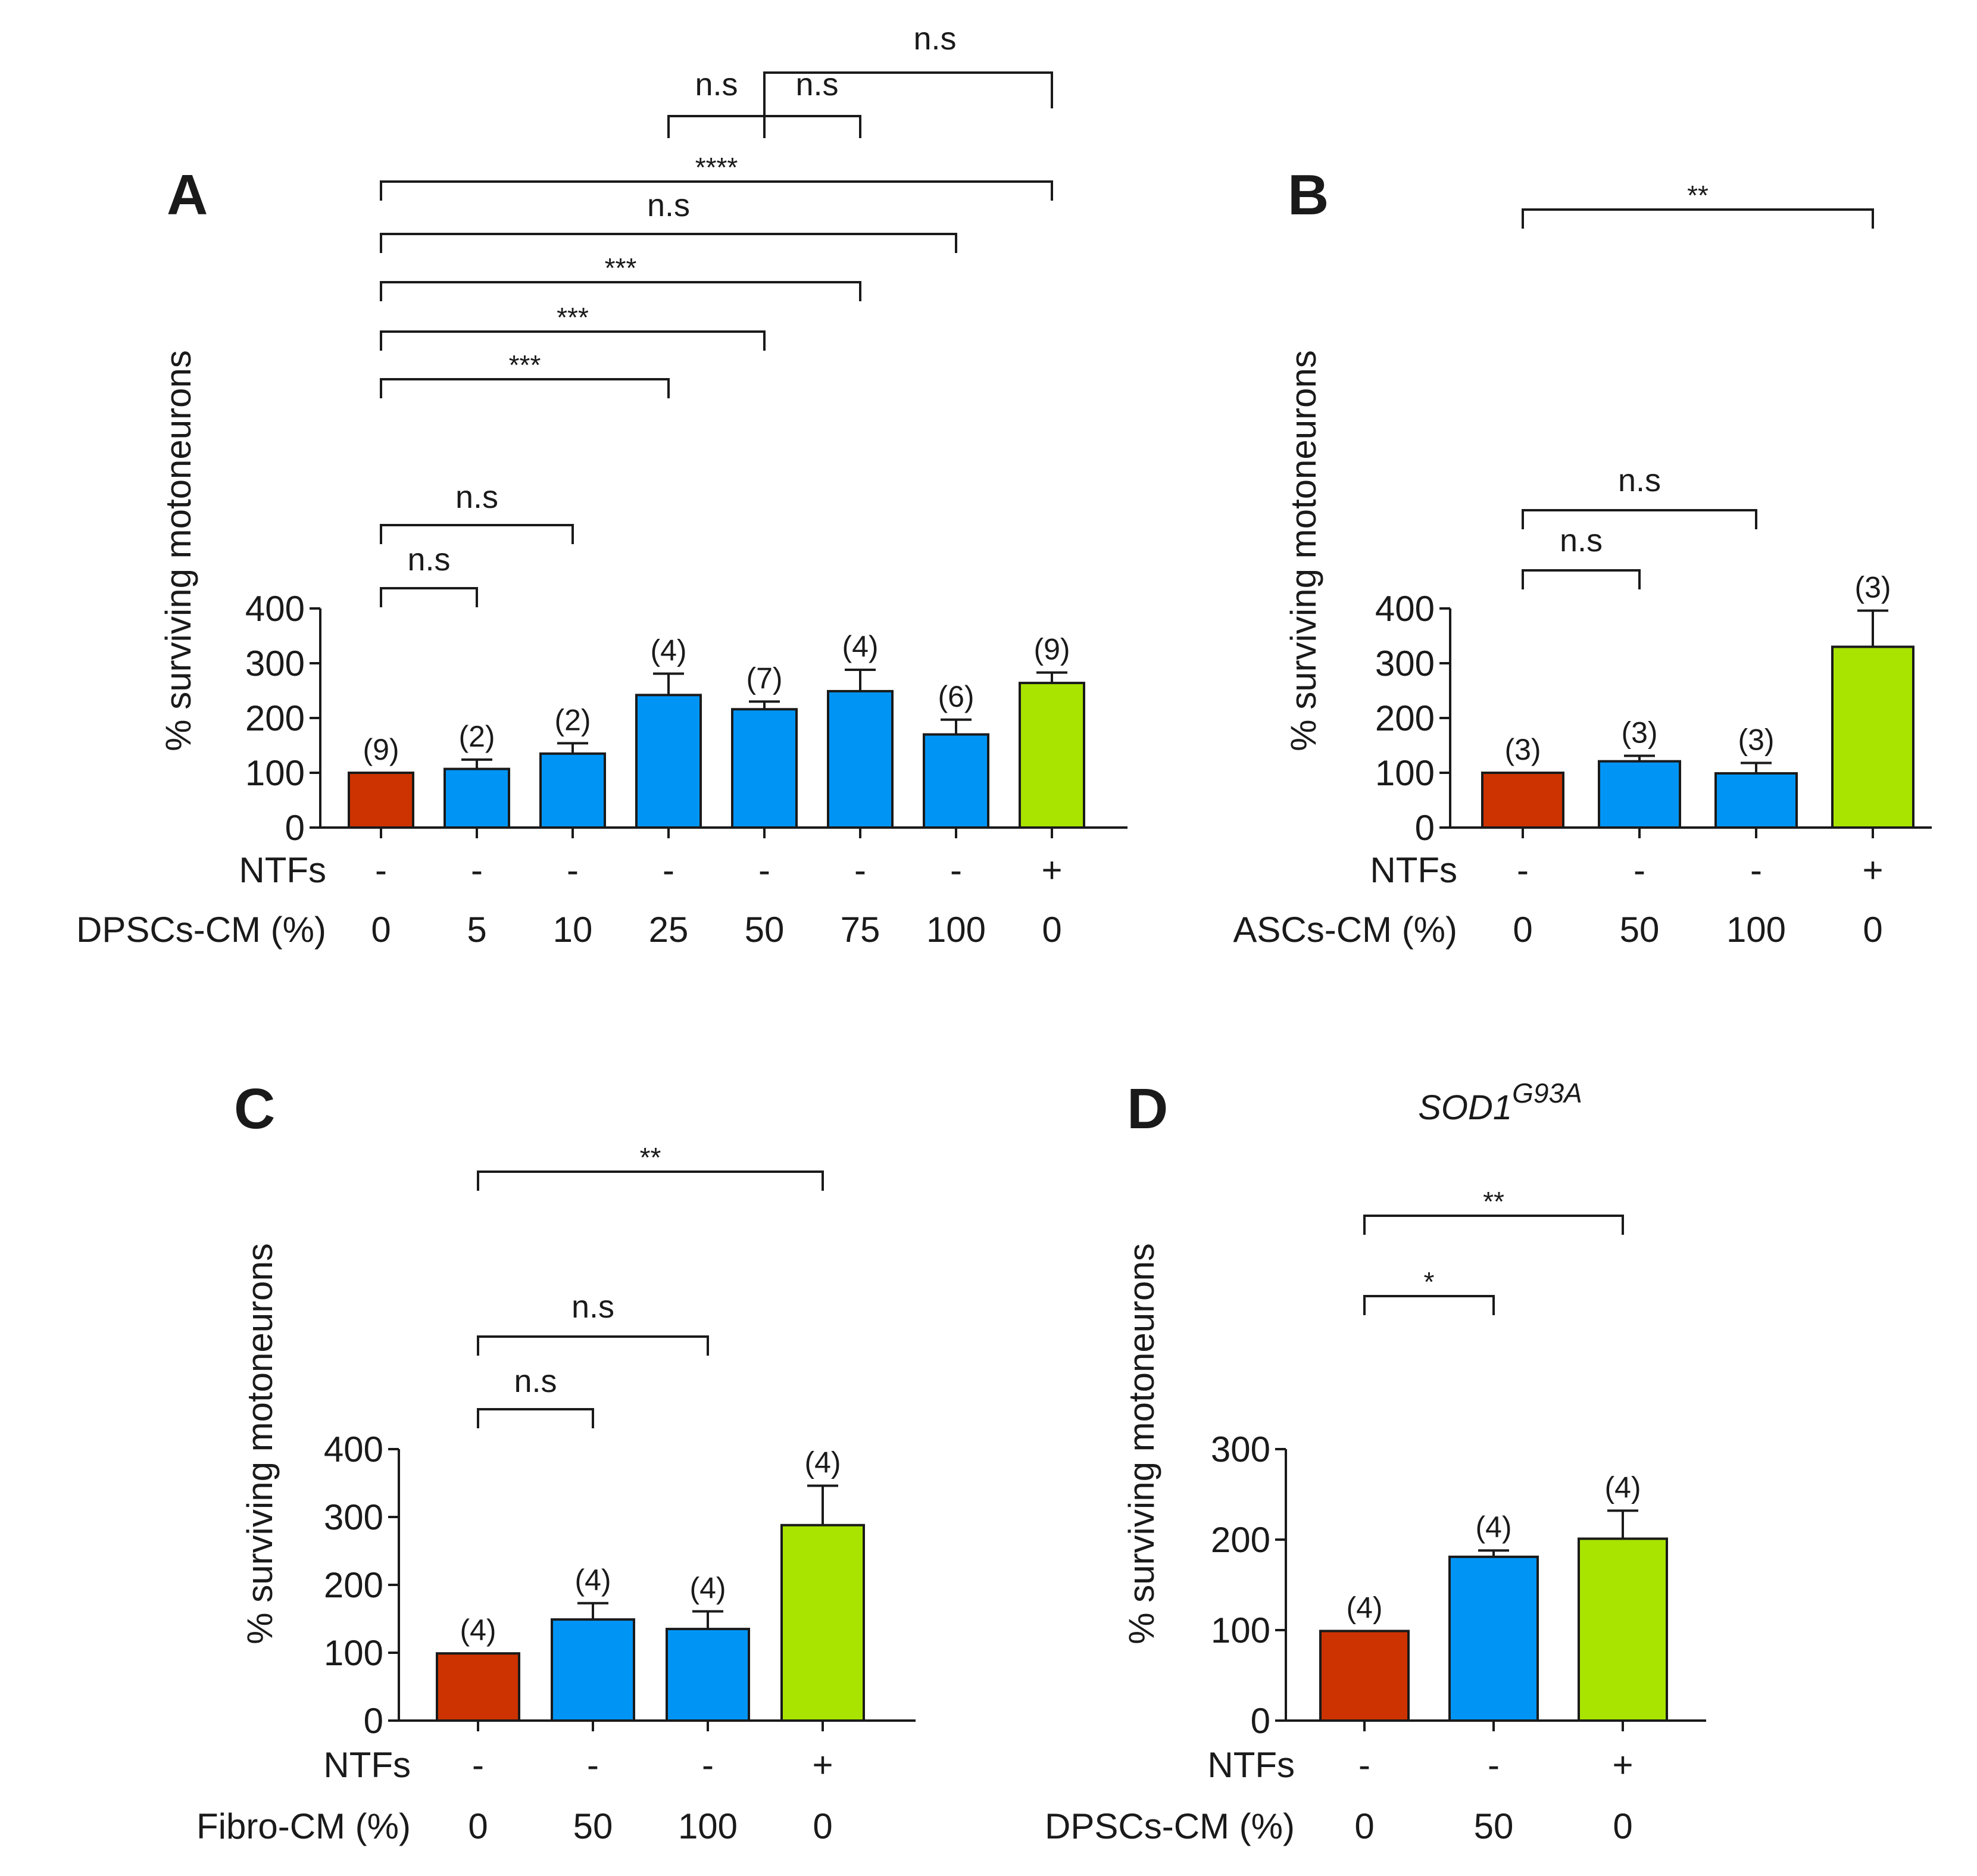  What do you see at coordinates (1405, 609) in the screenshot?
I see `y-tick-label: 400` at bounding box center [1405, 609].